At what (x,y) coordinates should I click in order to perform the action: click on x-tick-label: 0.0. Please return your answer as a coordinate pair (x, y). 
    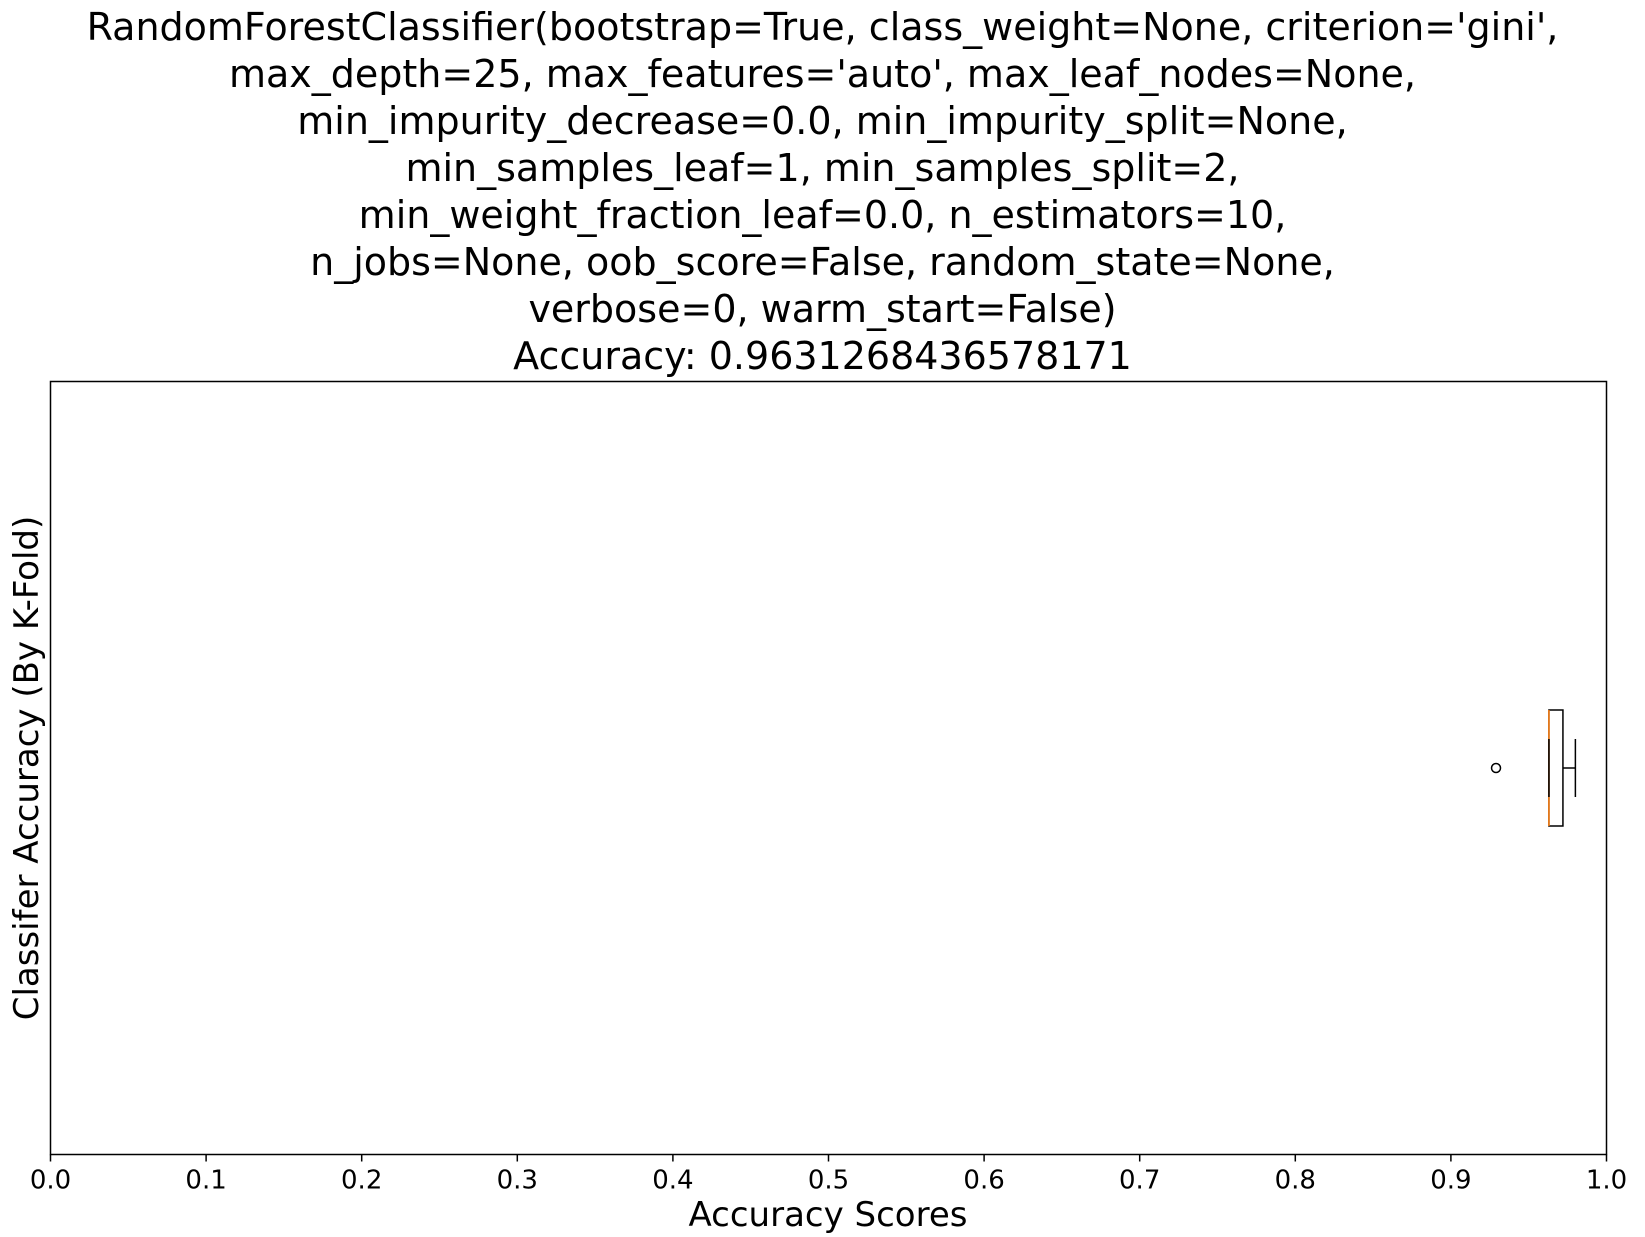
    Looking at the image, I should click on (50, 1181).